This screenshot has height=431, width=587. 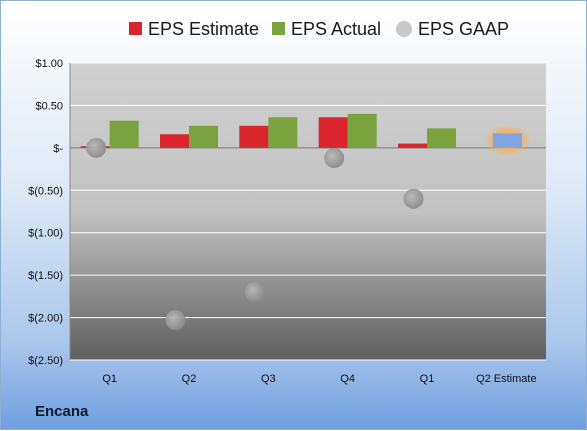 What do you see at coordinates (268, 379) in the screenshot?
I see `x-tick-label: Q3` at bounding box center [268, 379].